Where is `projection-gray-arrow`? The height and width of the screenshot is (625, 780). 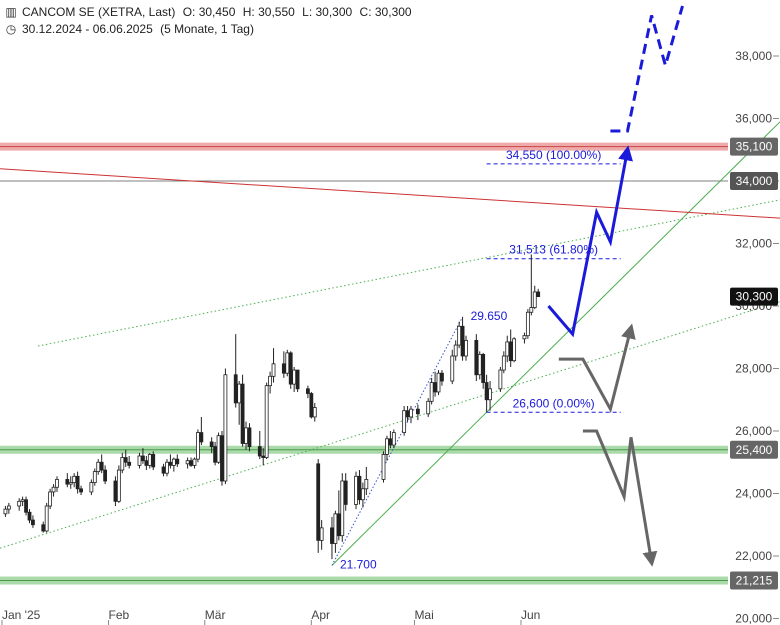
projection-gray-arrow is located at coordinates (597, 368).